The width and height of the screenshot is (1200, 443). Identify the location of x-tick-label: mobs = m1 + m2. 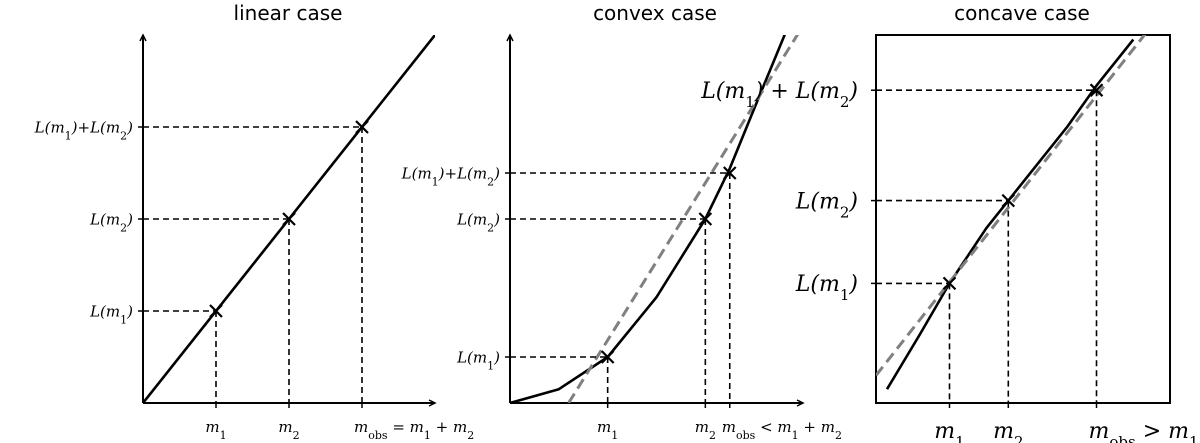
(414, 430).